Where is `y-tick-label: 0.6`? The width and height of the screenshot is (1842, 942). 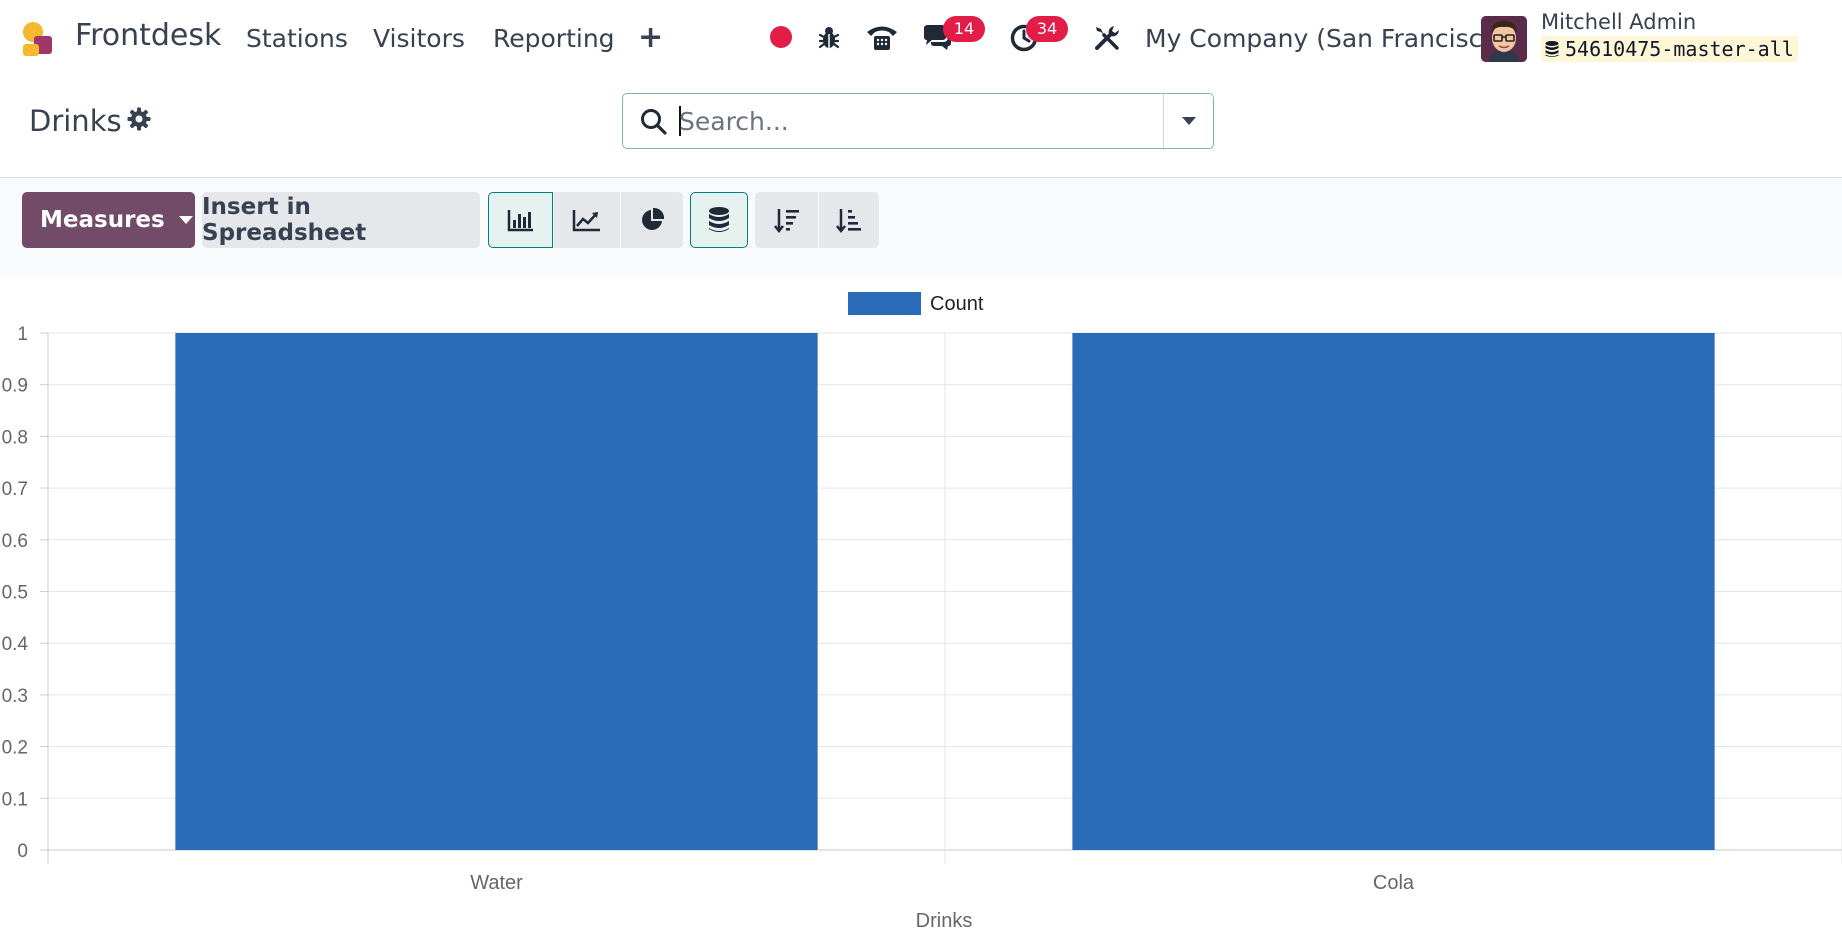
y-tick-label: 0.6 is located at coordinates (15, 541).